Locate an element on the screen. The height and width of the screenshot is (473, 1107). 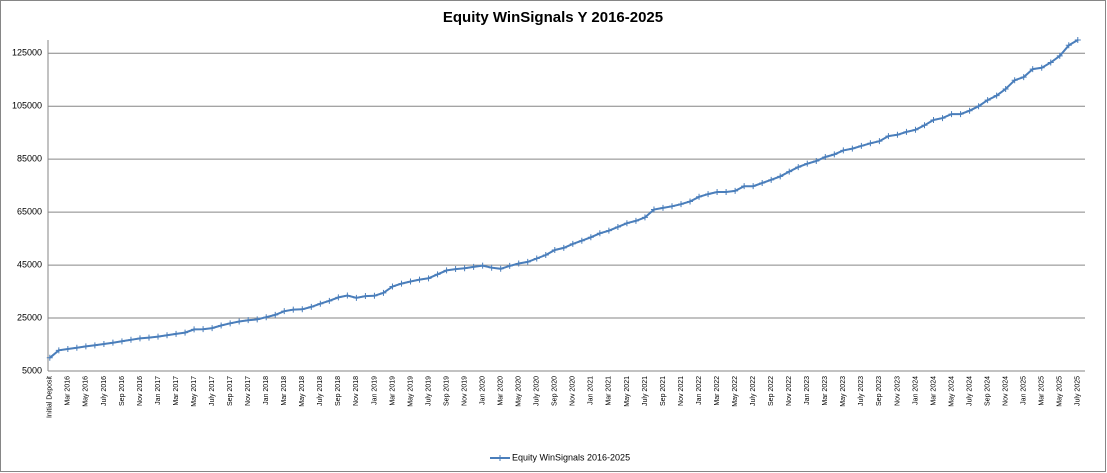
x-tick-label: Sep 2023 is located at coordinates (879, 391).